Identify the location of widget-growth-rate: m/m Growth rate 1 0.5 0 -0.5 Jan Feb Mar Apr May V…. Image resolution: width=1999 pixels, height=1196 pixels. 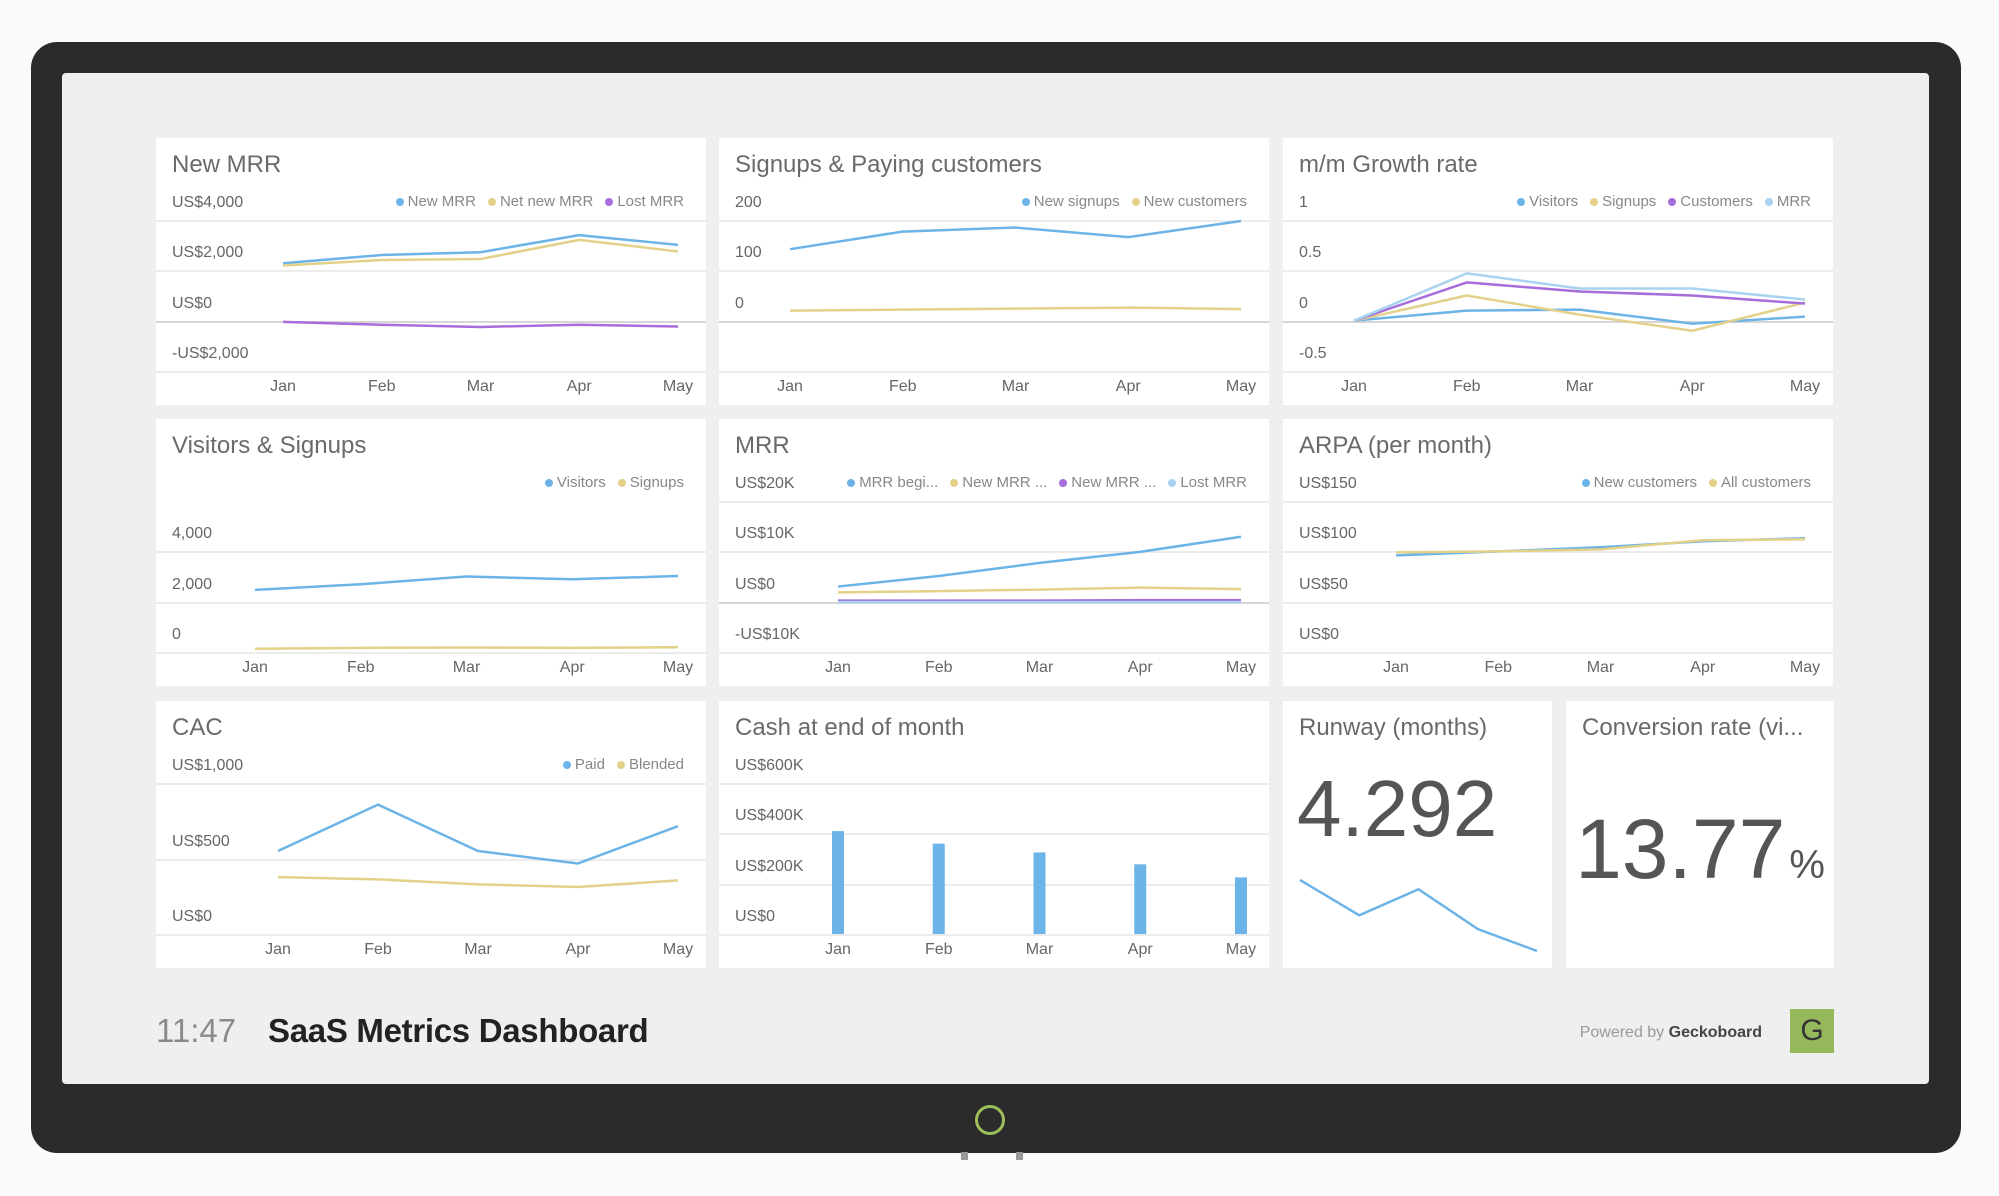
(1558, 271).